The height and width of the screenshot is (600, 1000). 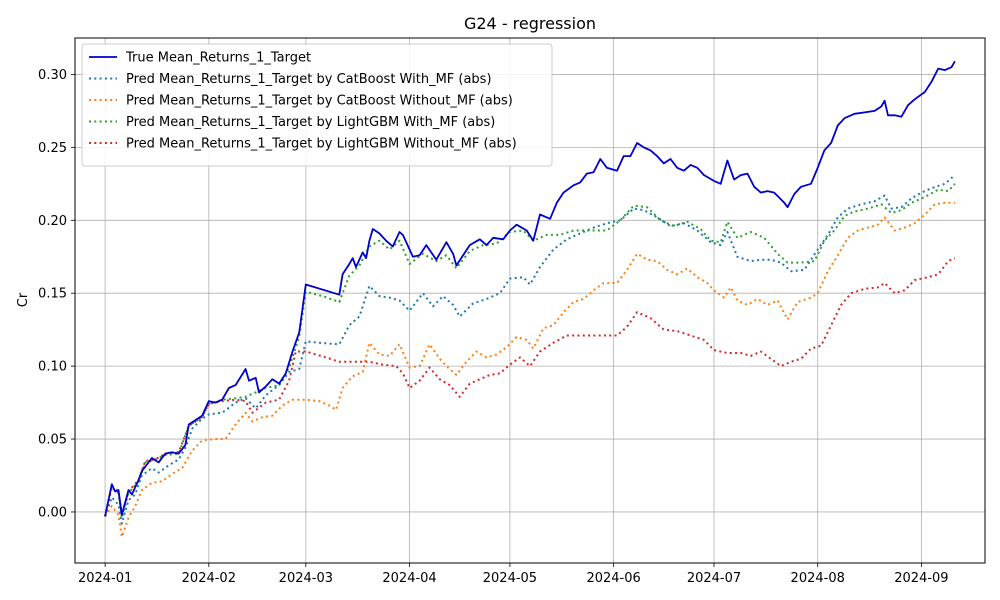 I want to click on y-tick-label: 0.30, so click(x=52, y=75).